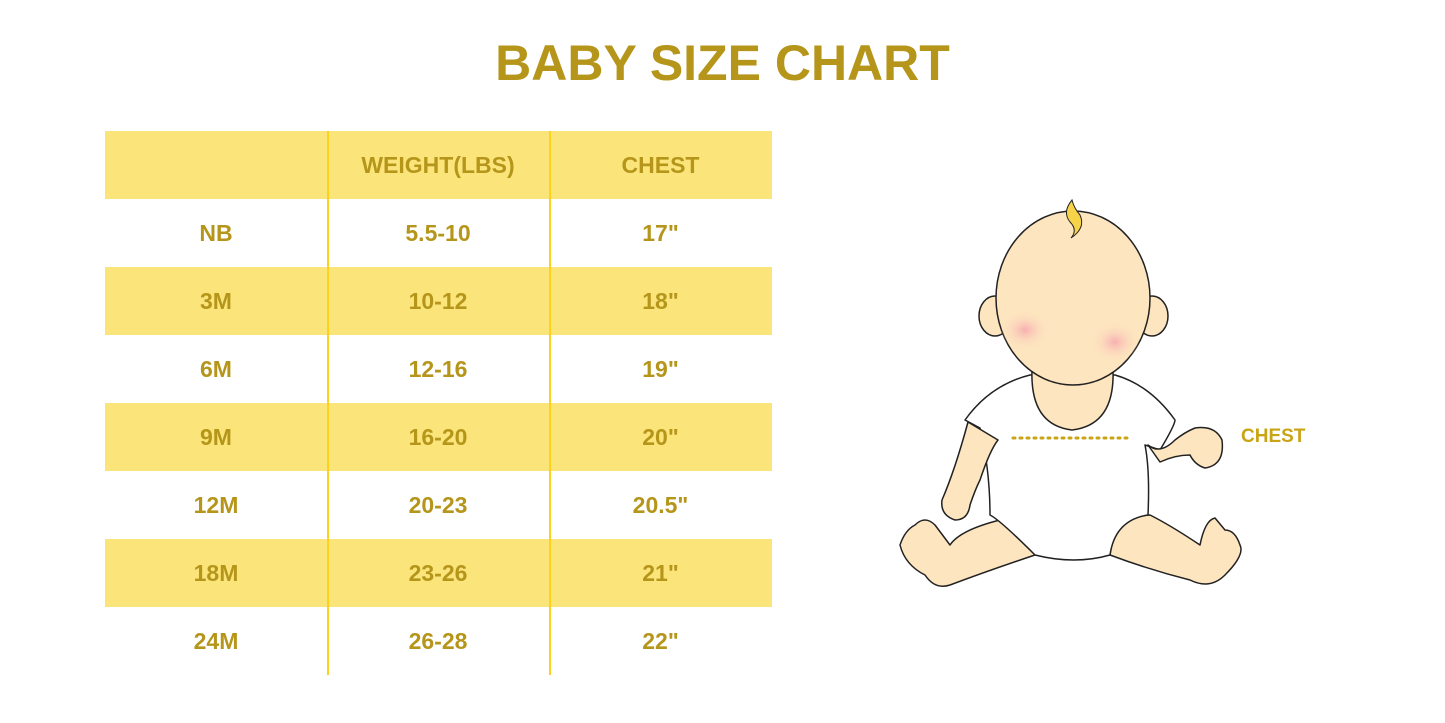  I want to click on left-cheek, so click(1025, 330).